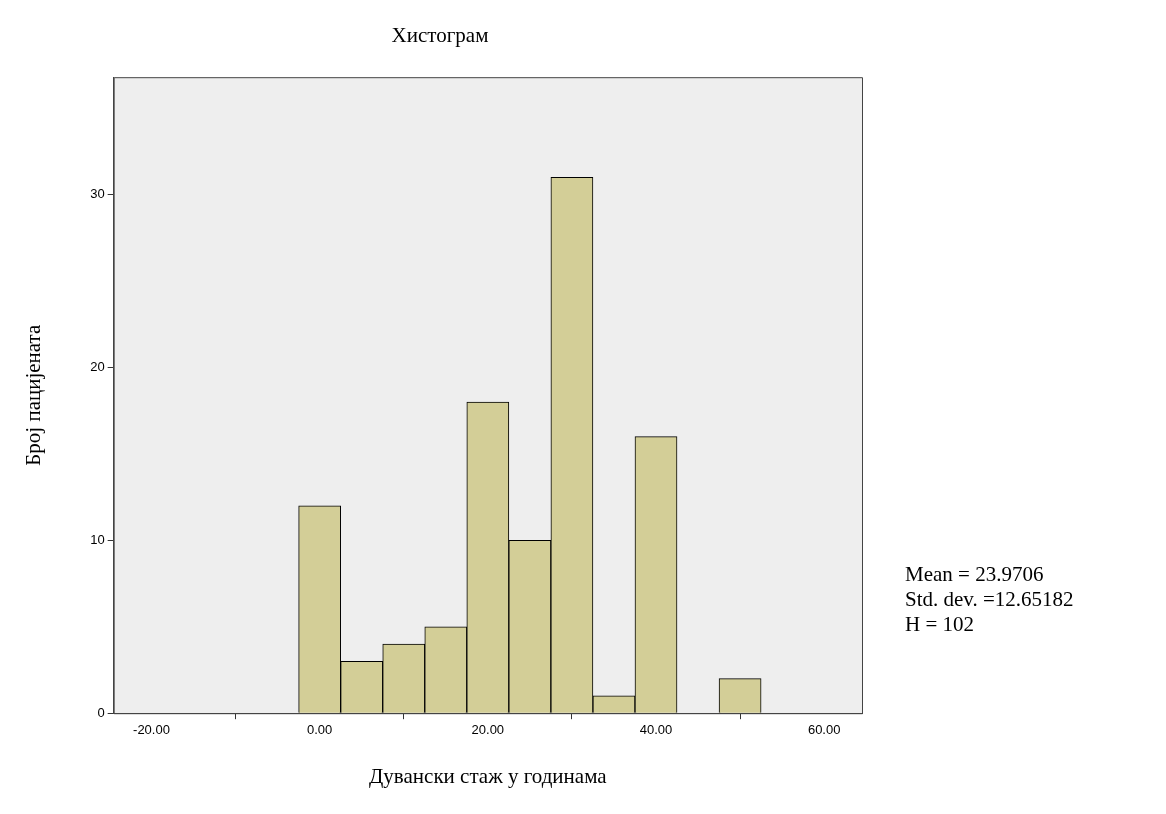 The width and height of the screenshot is (1166, 814). Describe the element at coordinates (940, 624) in the screenshot. I see `text: H = 102` at that location.